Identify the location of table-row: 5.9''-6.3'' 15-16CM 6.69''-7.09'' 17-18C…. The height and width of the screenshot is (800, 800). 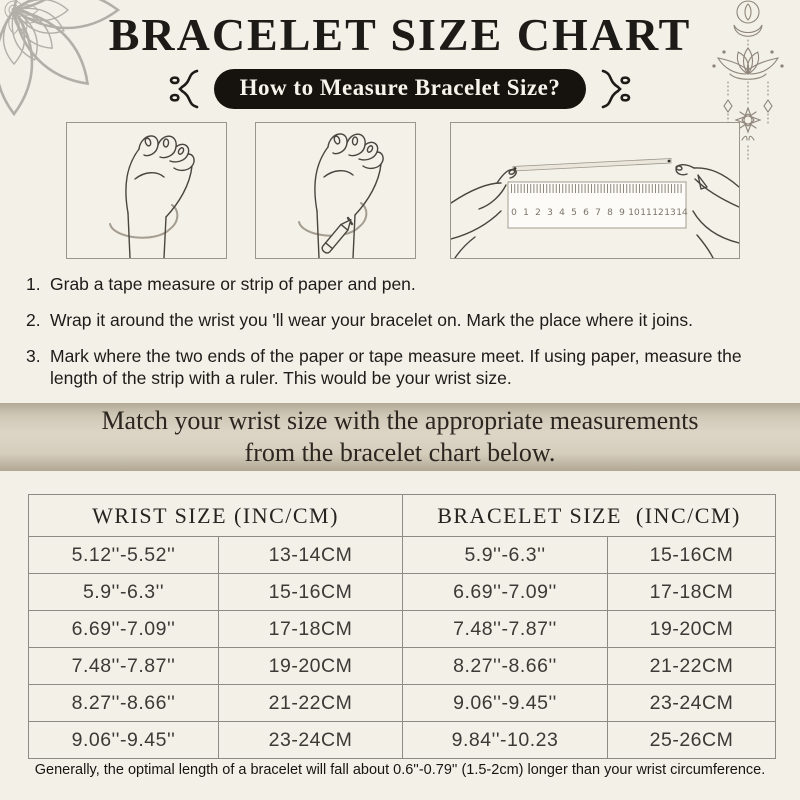
(402, 592).